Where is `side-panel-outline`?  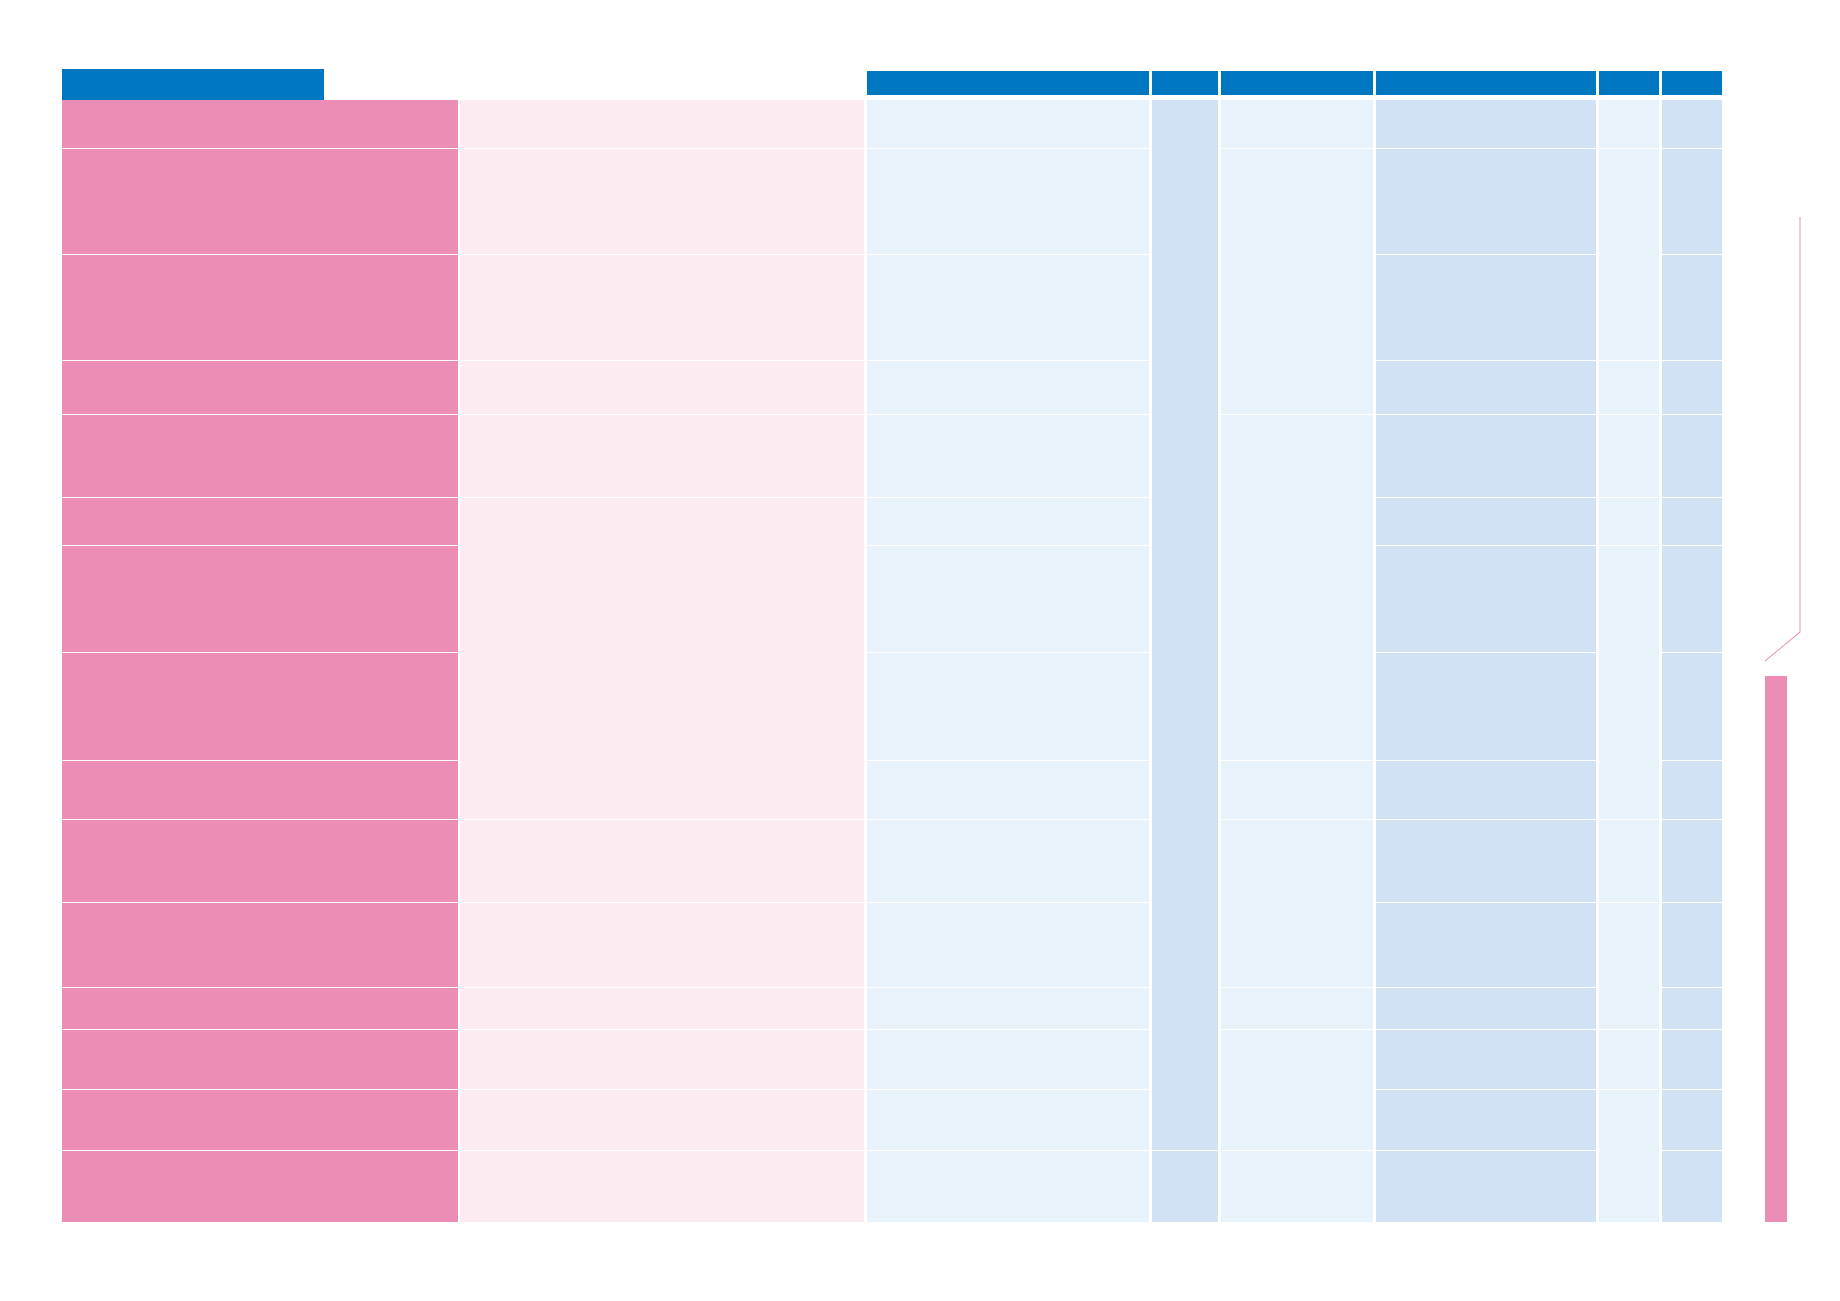
side-panel-outline is located at coordinates (1783, 439).